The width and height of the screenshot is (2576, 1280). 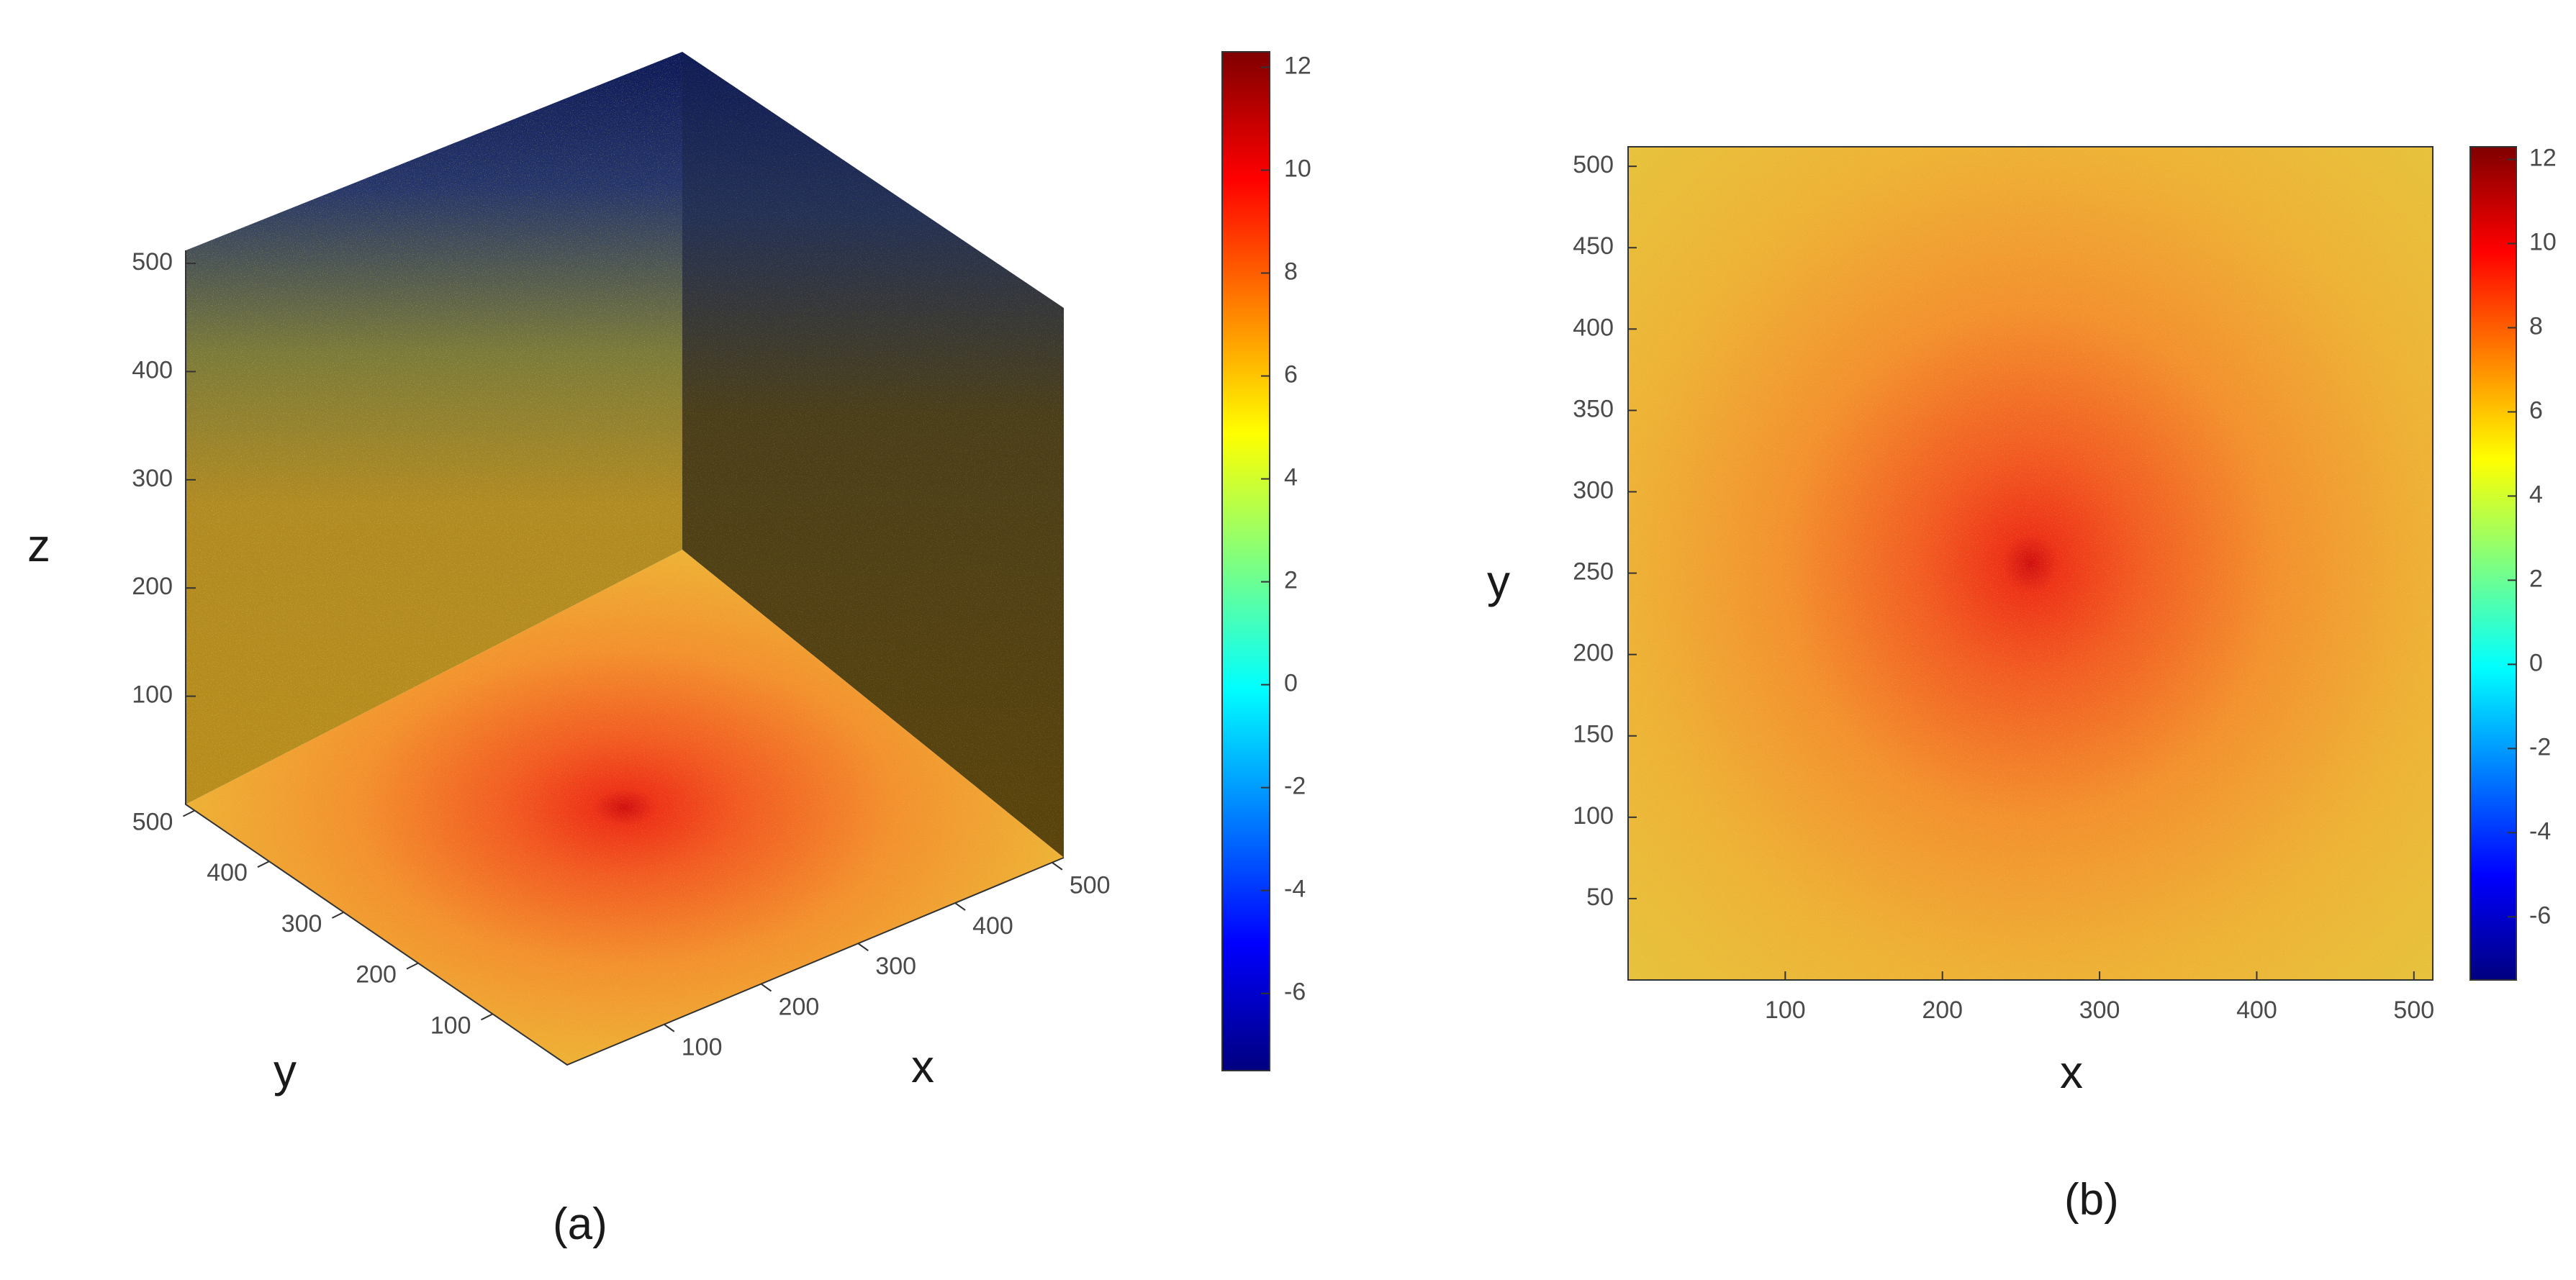 I want to click on panel-a-left-wall, so click(x=434, y=428).